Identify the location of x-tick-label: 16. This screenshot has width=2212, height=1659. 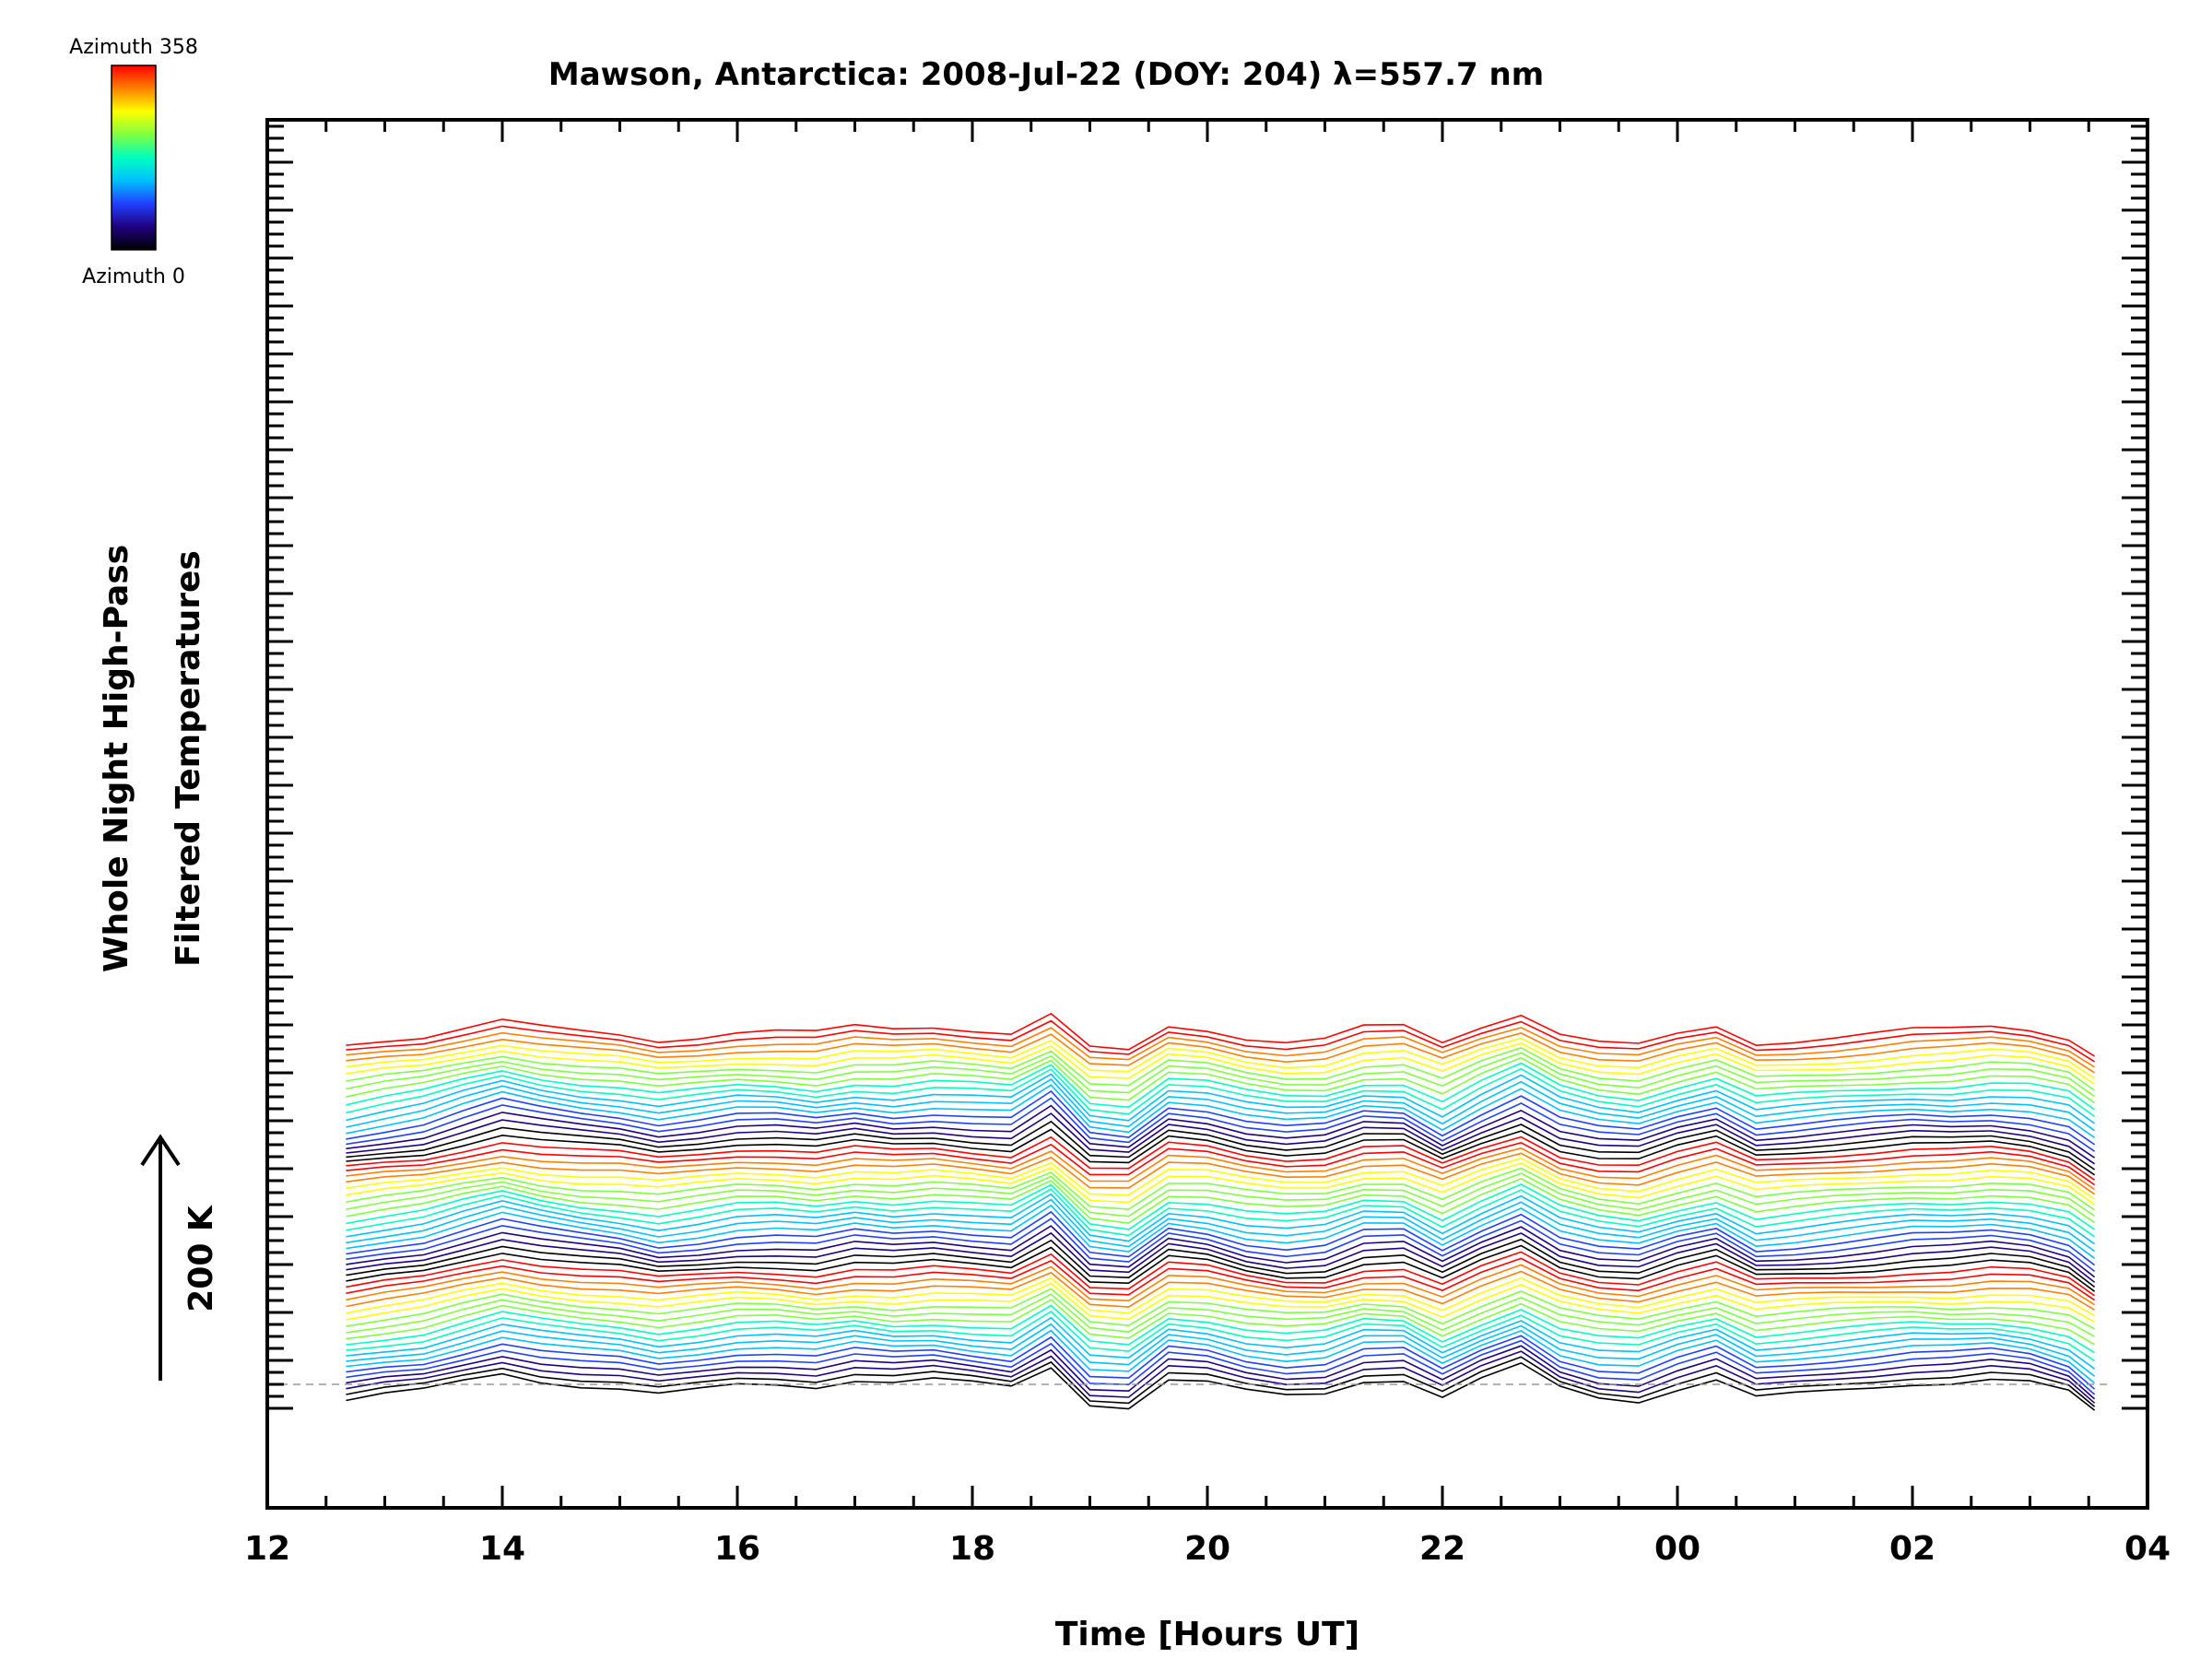
(737, 1549).